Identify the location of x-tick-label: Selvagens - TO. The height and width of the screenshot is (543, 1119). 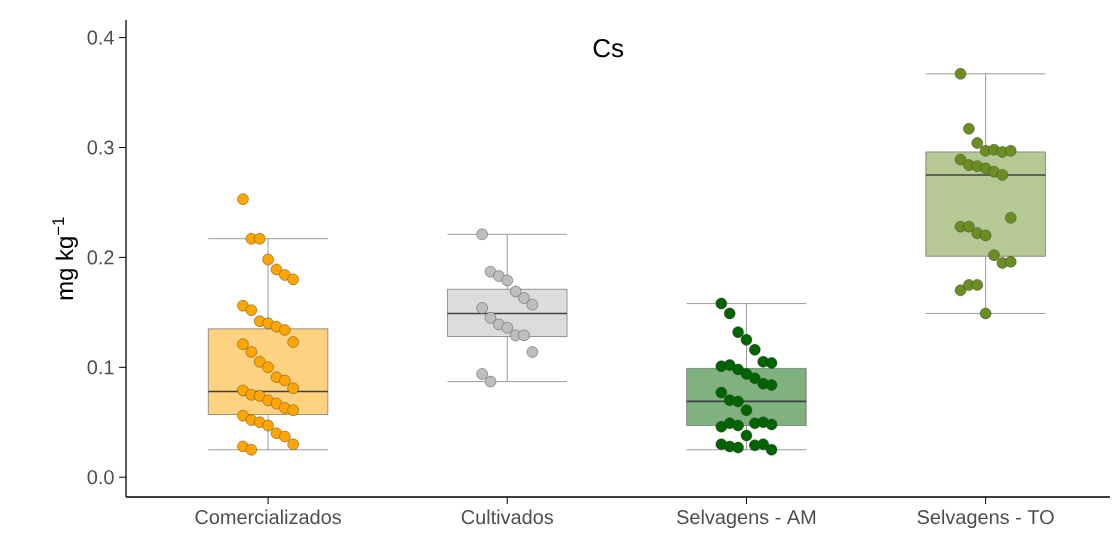
(985, 519).